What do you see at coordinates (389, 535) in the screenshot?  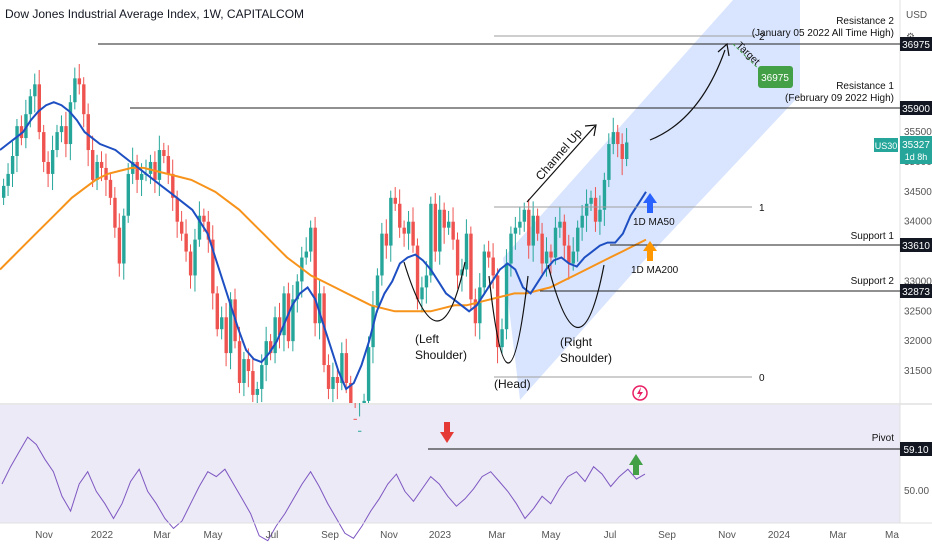 I see `x-tick-label: Nov` at bounding box center [389, 535].